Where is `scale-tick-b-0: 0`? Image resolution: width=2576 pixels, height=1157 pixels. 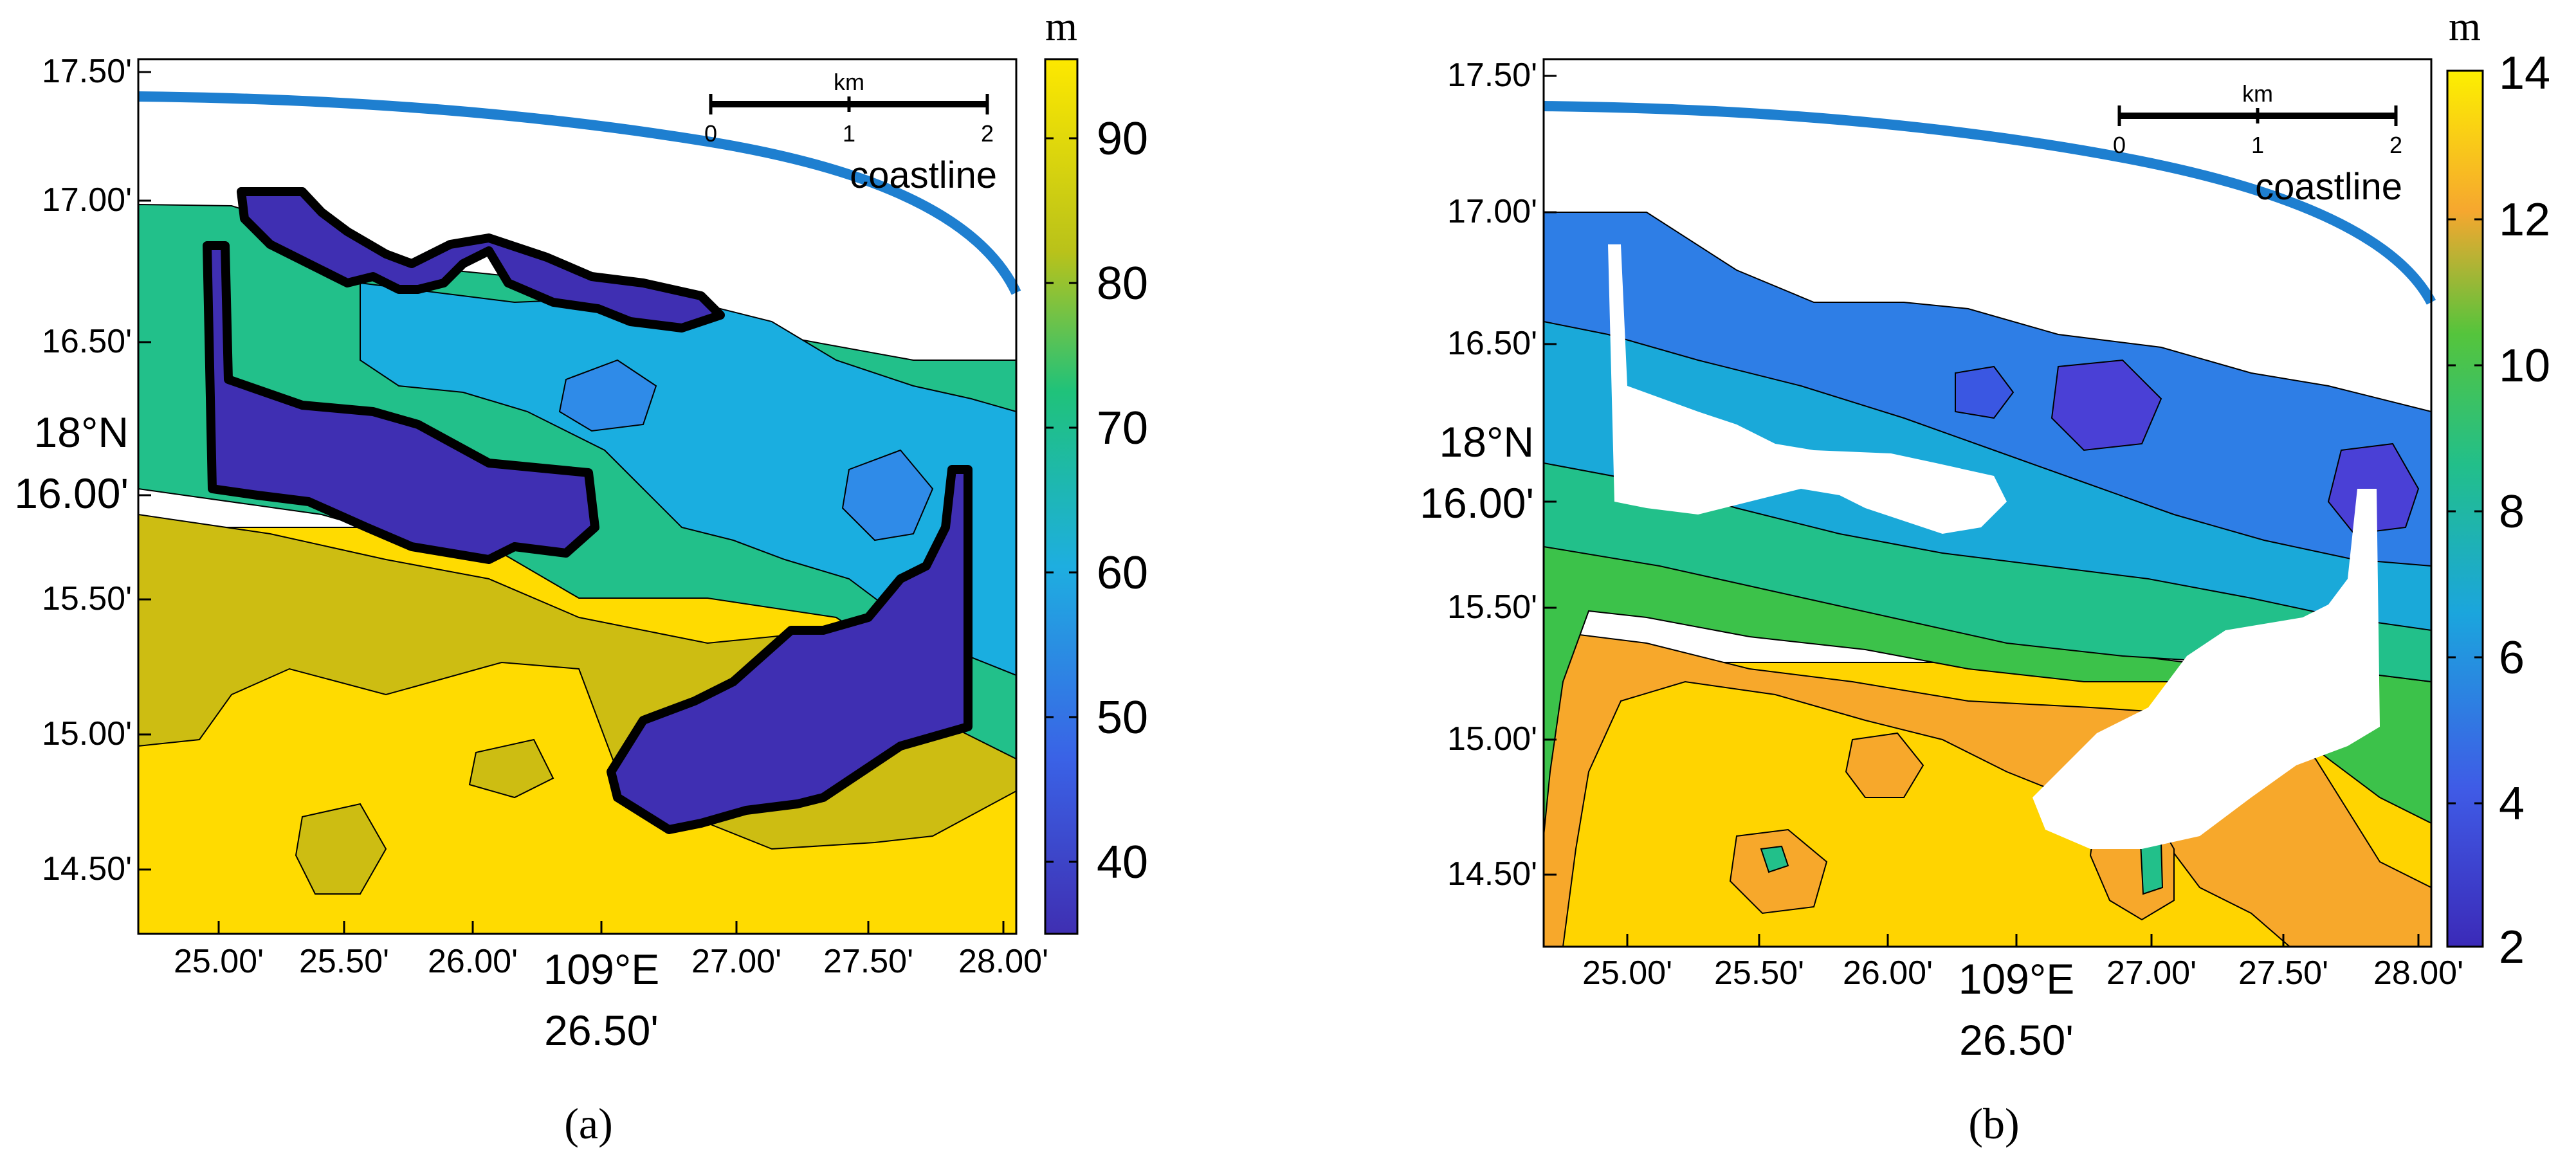
scale-tick-b-0: 0 is located at coordinates (2119, 145).